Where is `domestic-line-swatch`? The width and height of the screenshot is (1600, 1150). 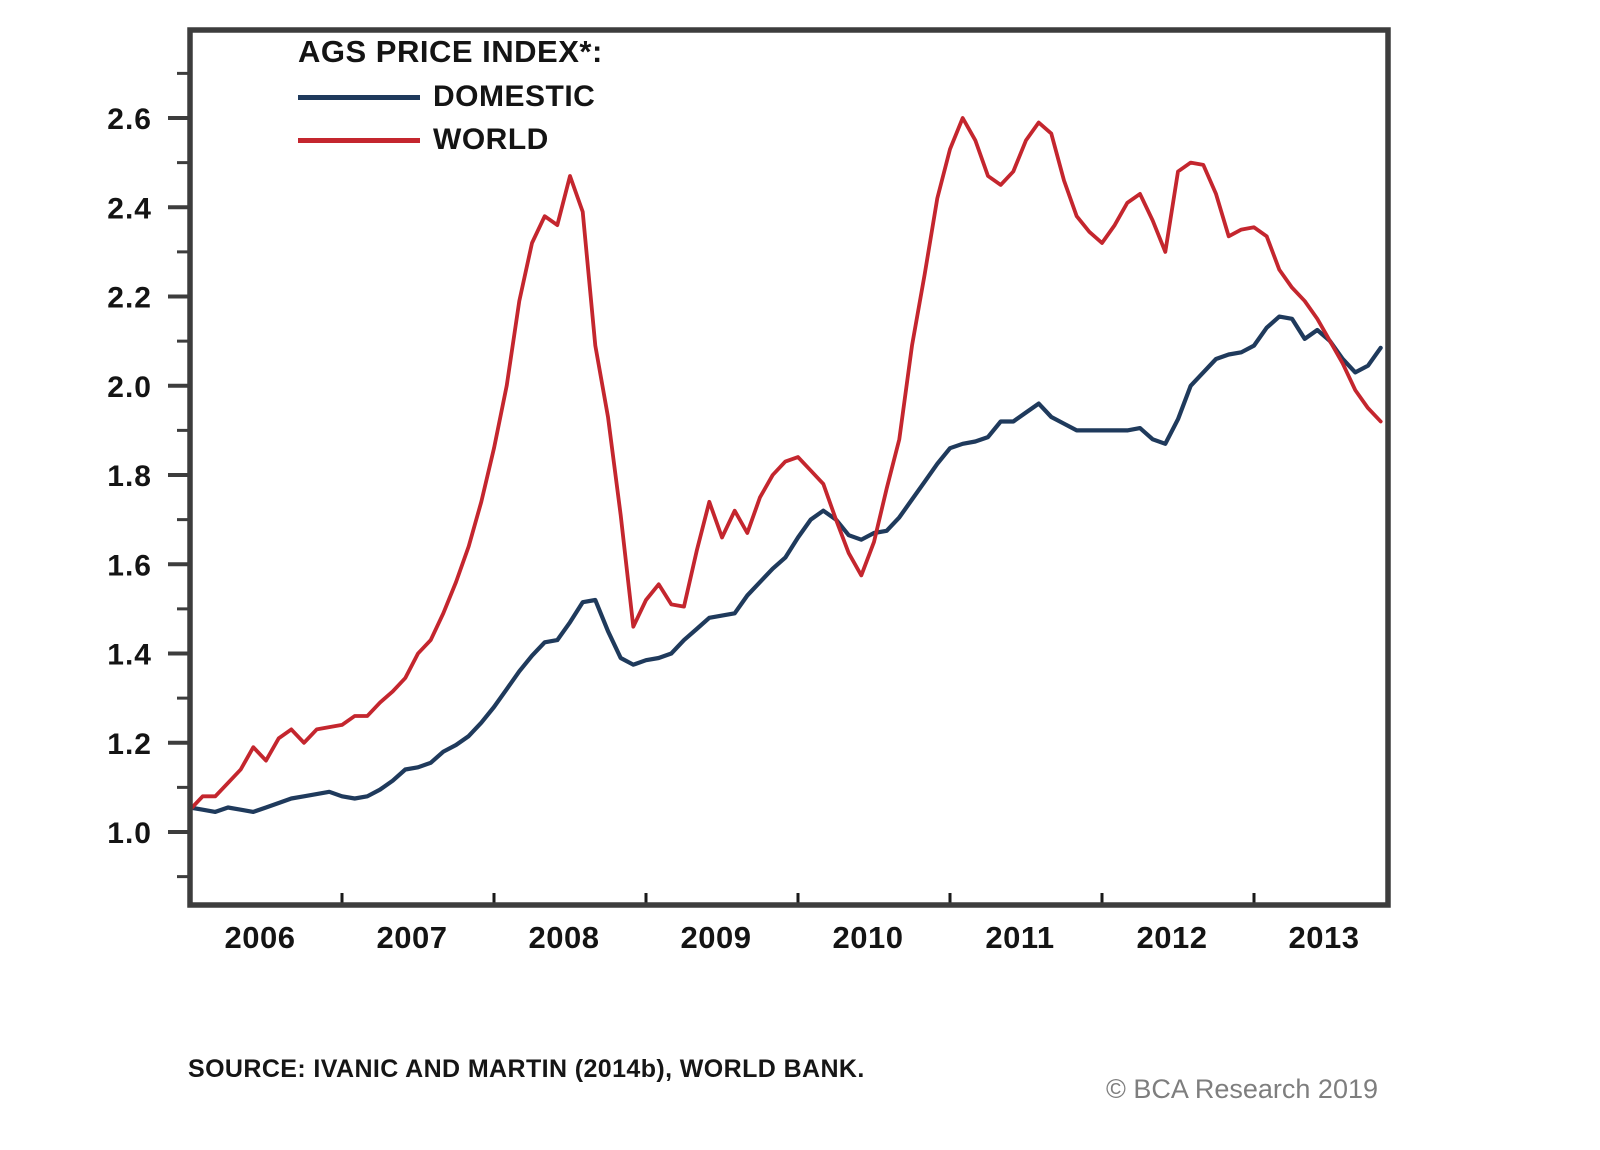
domestic-line-swatch is located at coordinates (359, 97).